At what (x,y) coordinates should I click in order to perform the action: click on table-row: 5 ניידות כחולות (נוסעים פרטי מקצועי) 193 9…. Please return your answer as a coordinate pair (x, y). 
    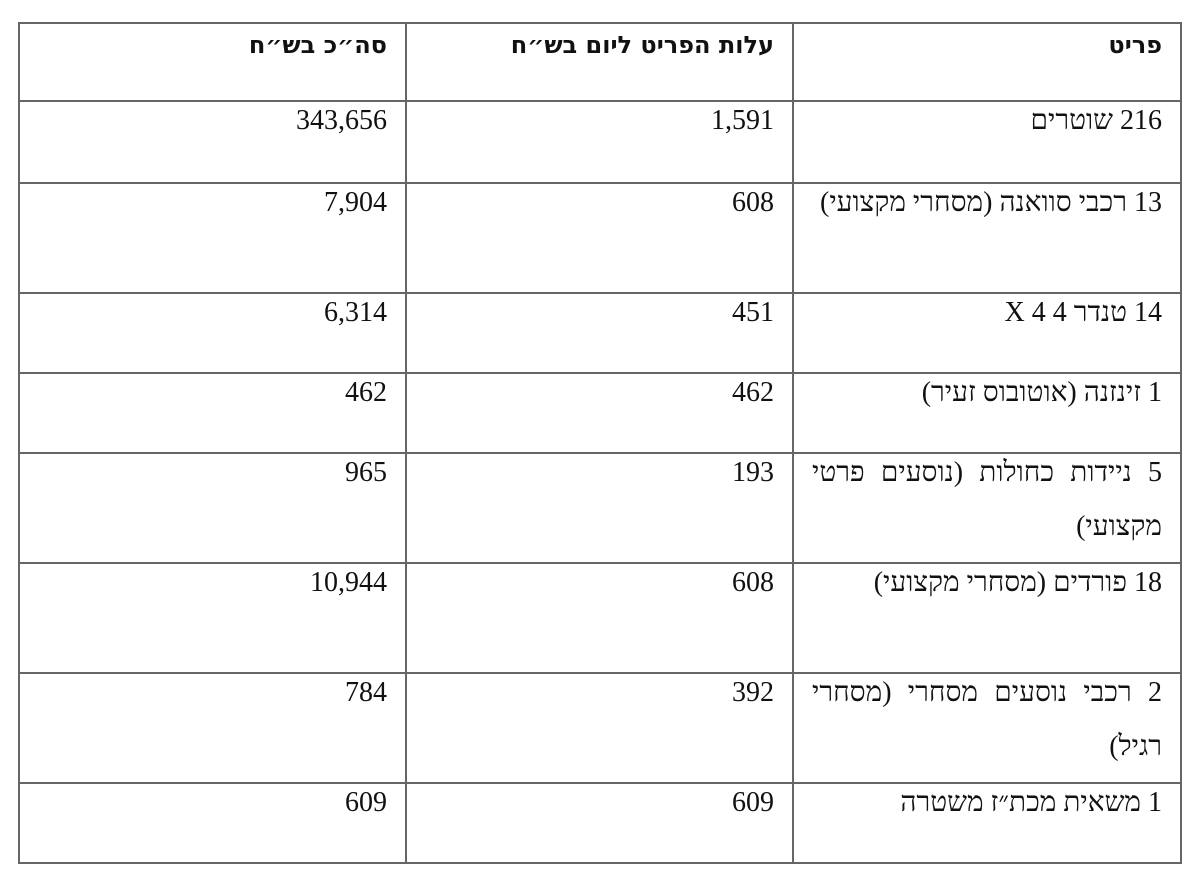
    Looking at the image, I should click on (600, 508).